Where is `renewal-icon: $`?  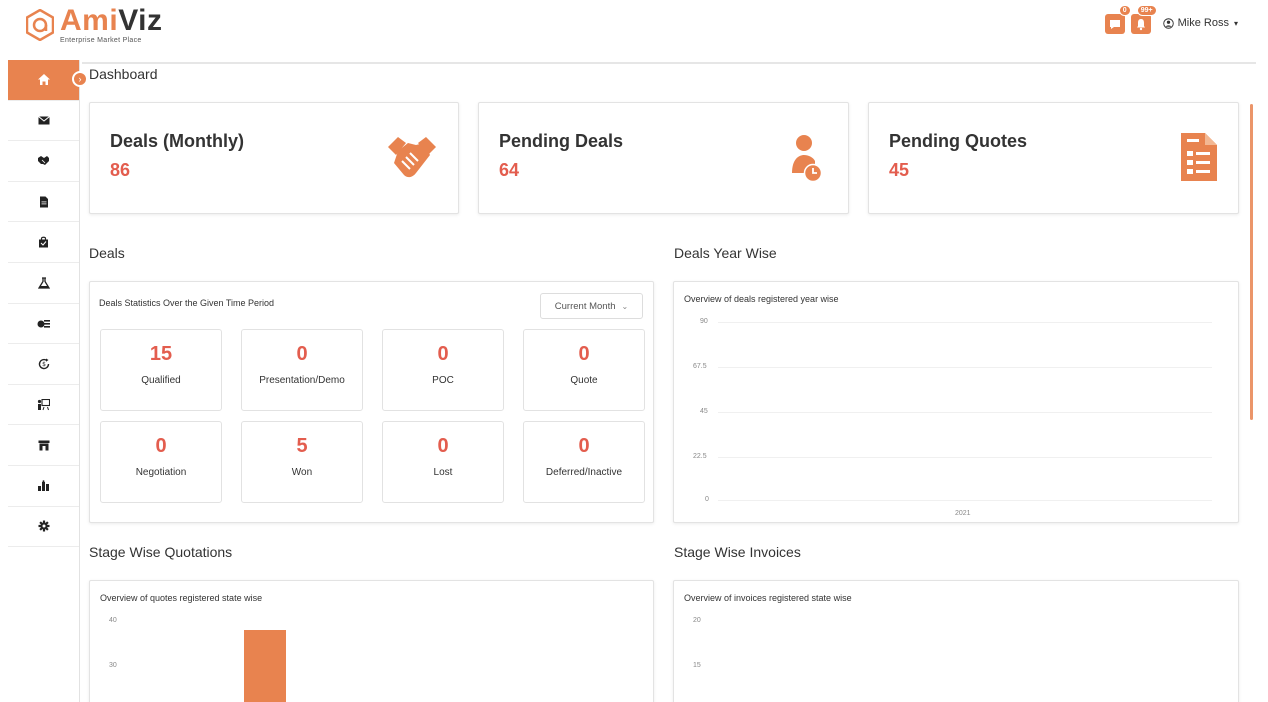
renewal-icon: $ is located at coordinates (43, 364).